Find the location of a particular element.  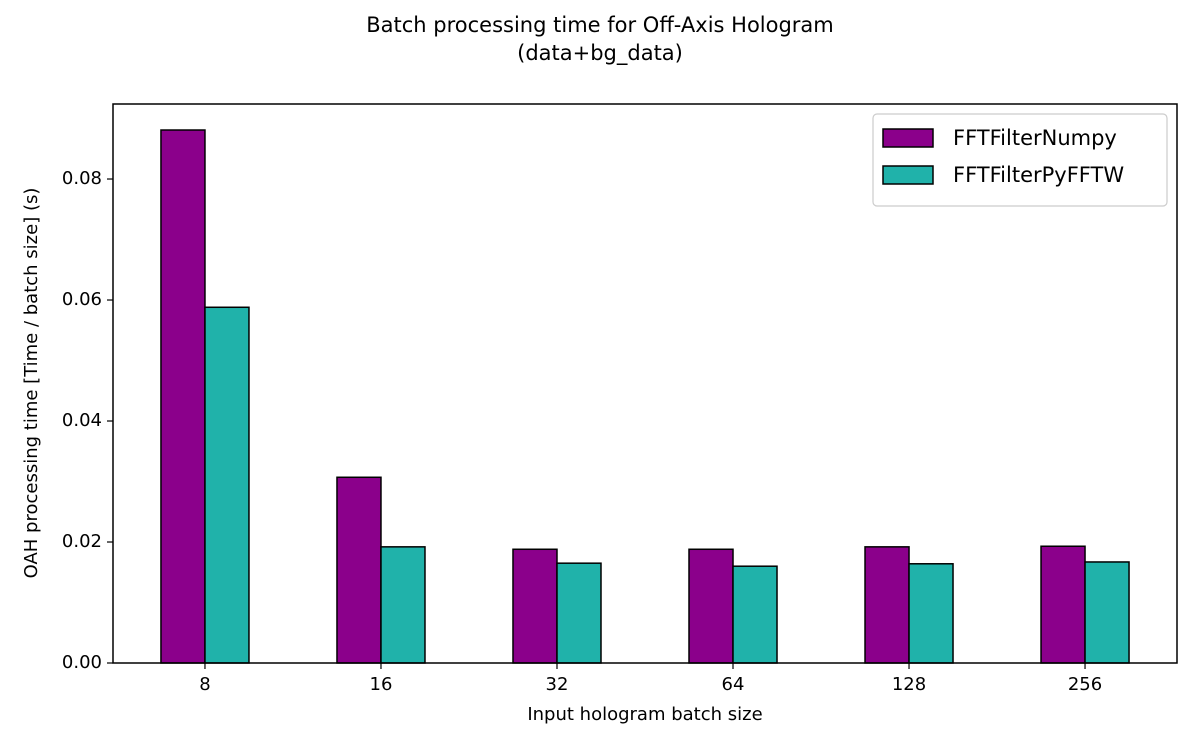

chart-title: (data+bg_data) is located at coordinates (600, 53).